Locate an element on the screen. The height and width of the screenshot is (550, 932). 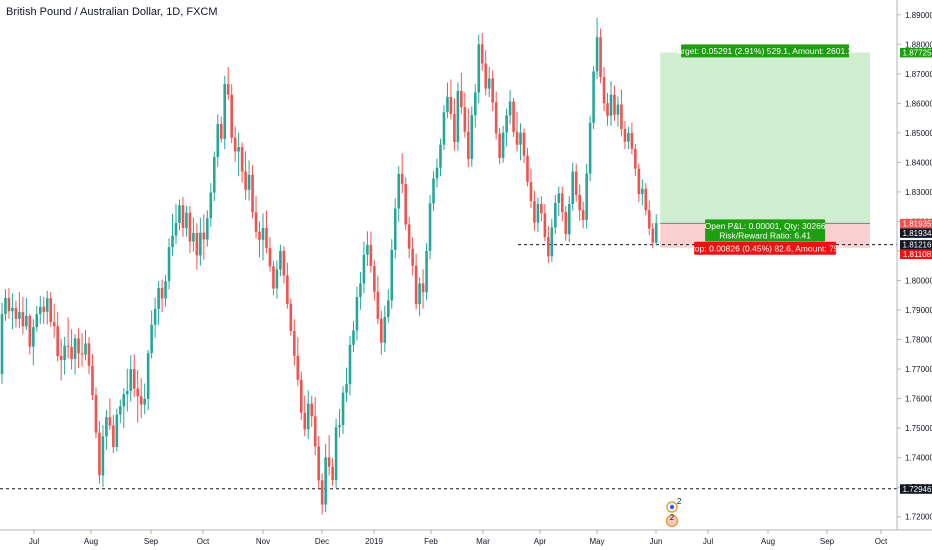
pnl-label-line2: Risk/Reward Ratio: 6.41 is located at coordinates (765, 235).